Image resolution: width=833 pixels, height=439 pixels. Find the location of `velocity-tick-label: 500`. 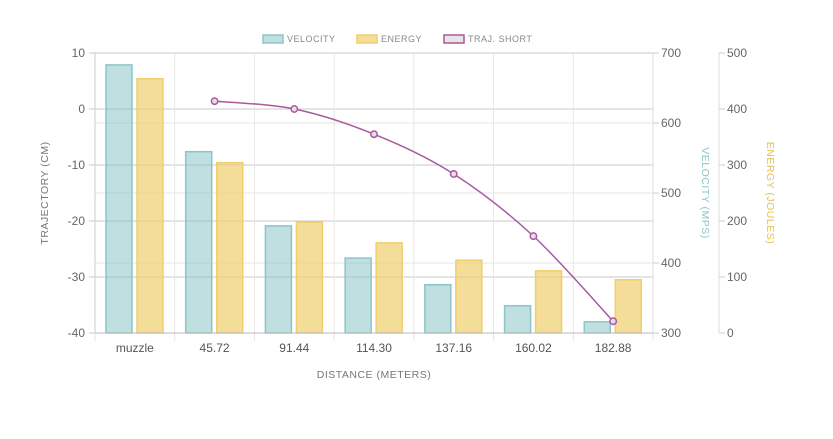

velocity-tick-label: 500 is located at coordinates (671, 193).